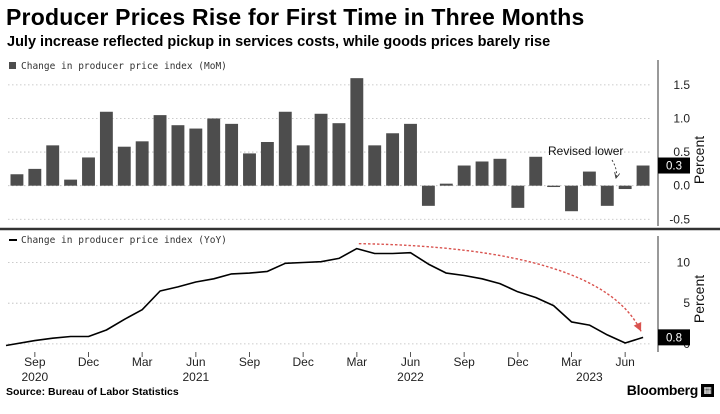  Describe the element at coordinates (679, 219) in the screenshot. I see `mom-y-tick-label: -0.5` at that location.